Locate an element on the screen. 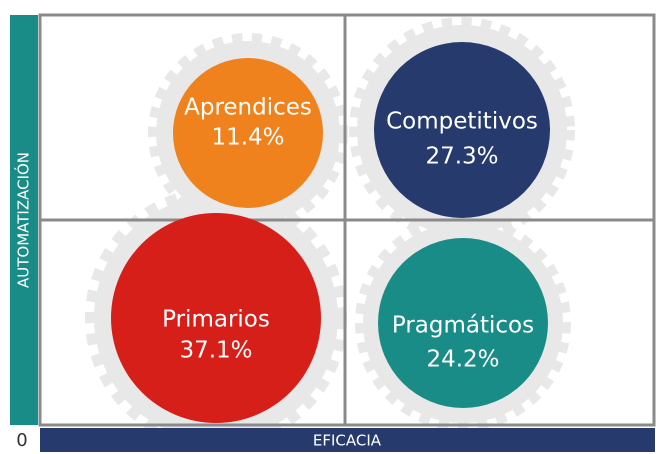 The image size is (659, 454). node-value: 11.4% is located at coordinates (247, 138).